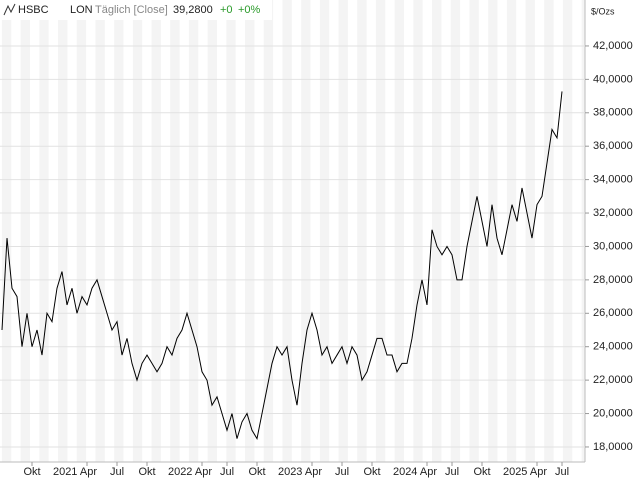 The width and height of the screenshot is (640, 480). I want to click on last-price: 39,2800, so click(193, 10).